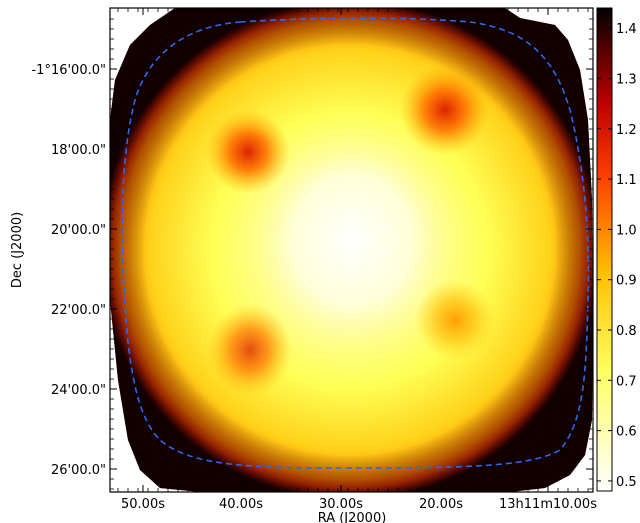  Describe the element at coordinates (248, 152) in the screenshot. I see `upper-left-peak` at that location.